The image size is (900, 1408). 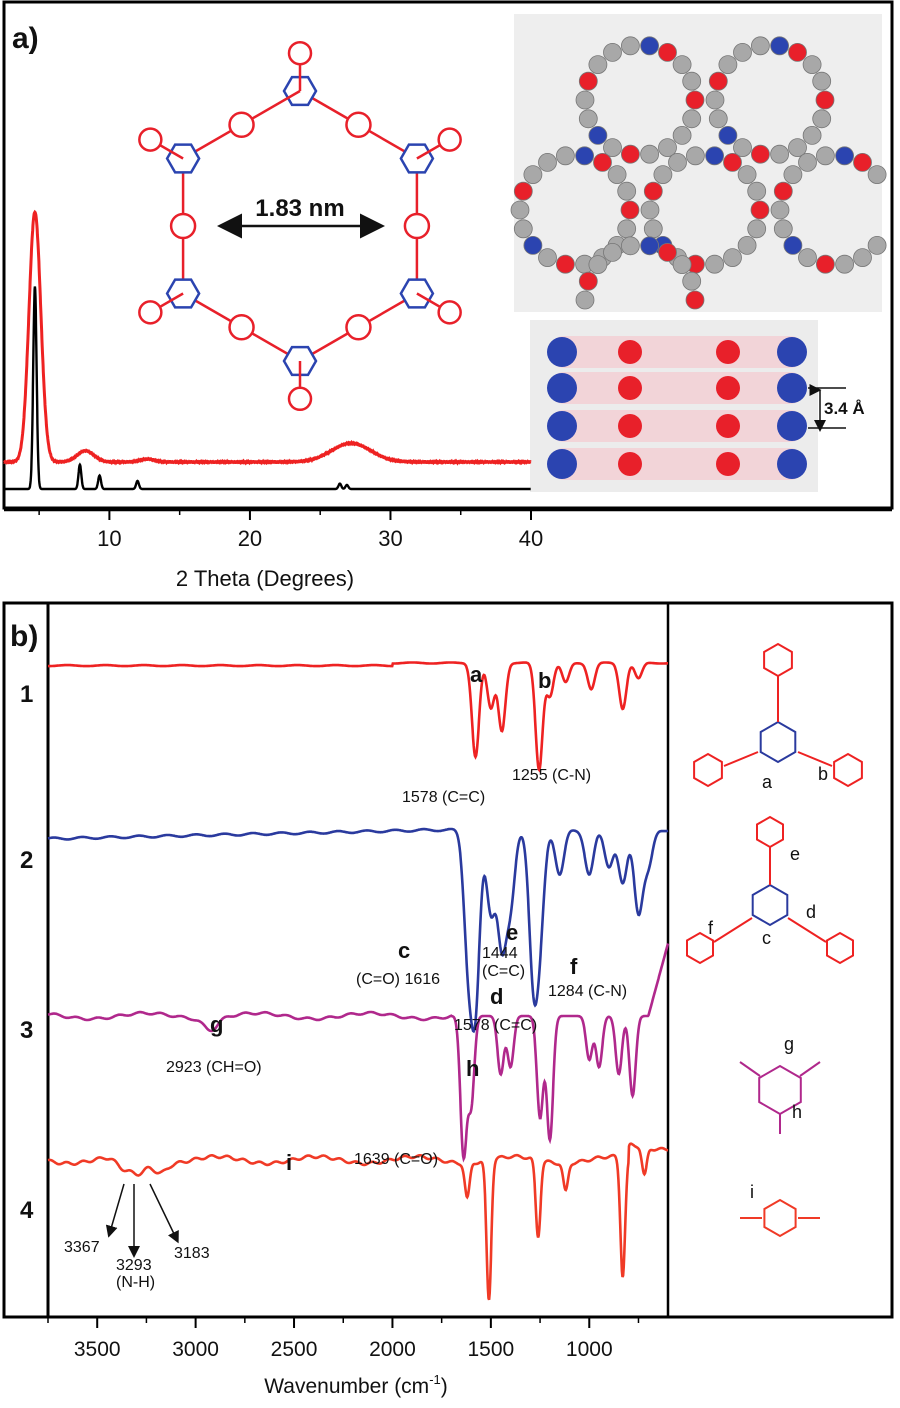 I want to click on annot-i: i, so click(x=289, y=1162).